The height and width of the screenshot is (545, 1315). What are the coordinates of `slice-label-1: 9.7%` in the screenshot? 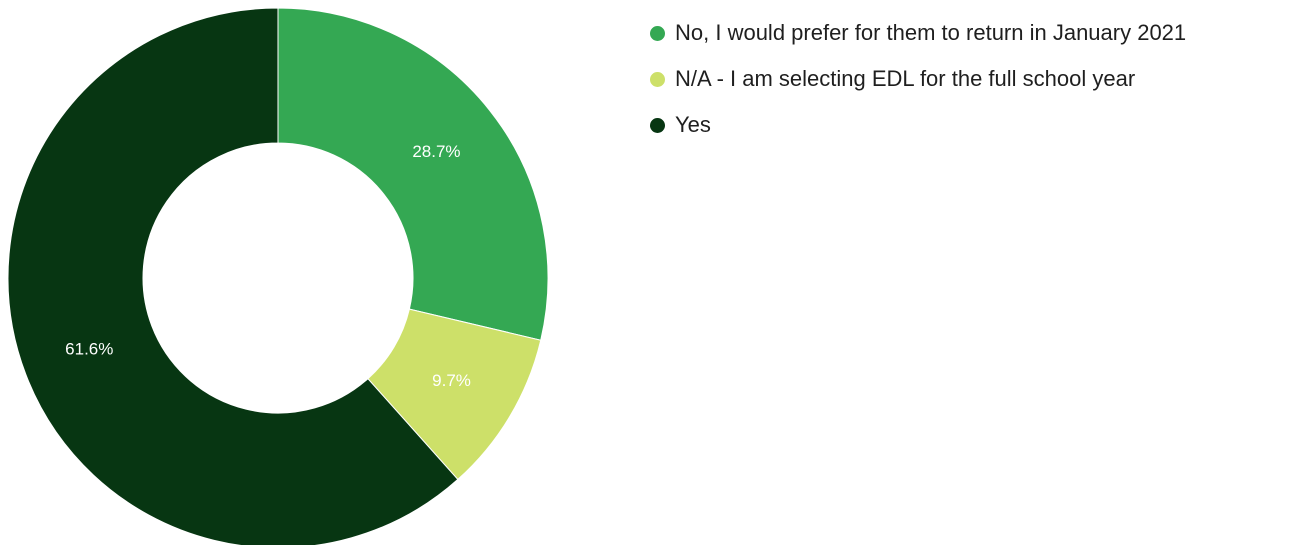 It's located at (451, 380).